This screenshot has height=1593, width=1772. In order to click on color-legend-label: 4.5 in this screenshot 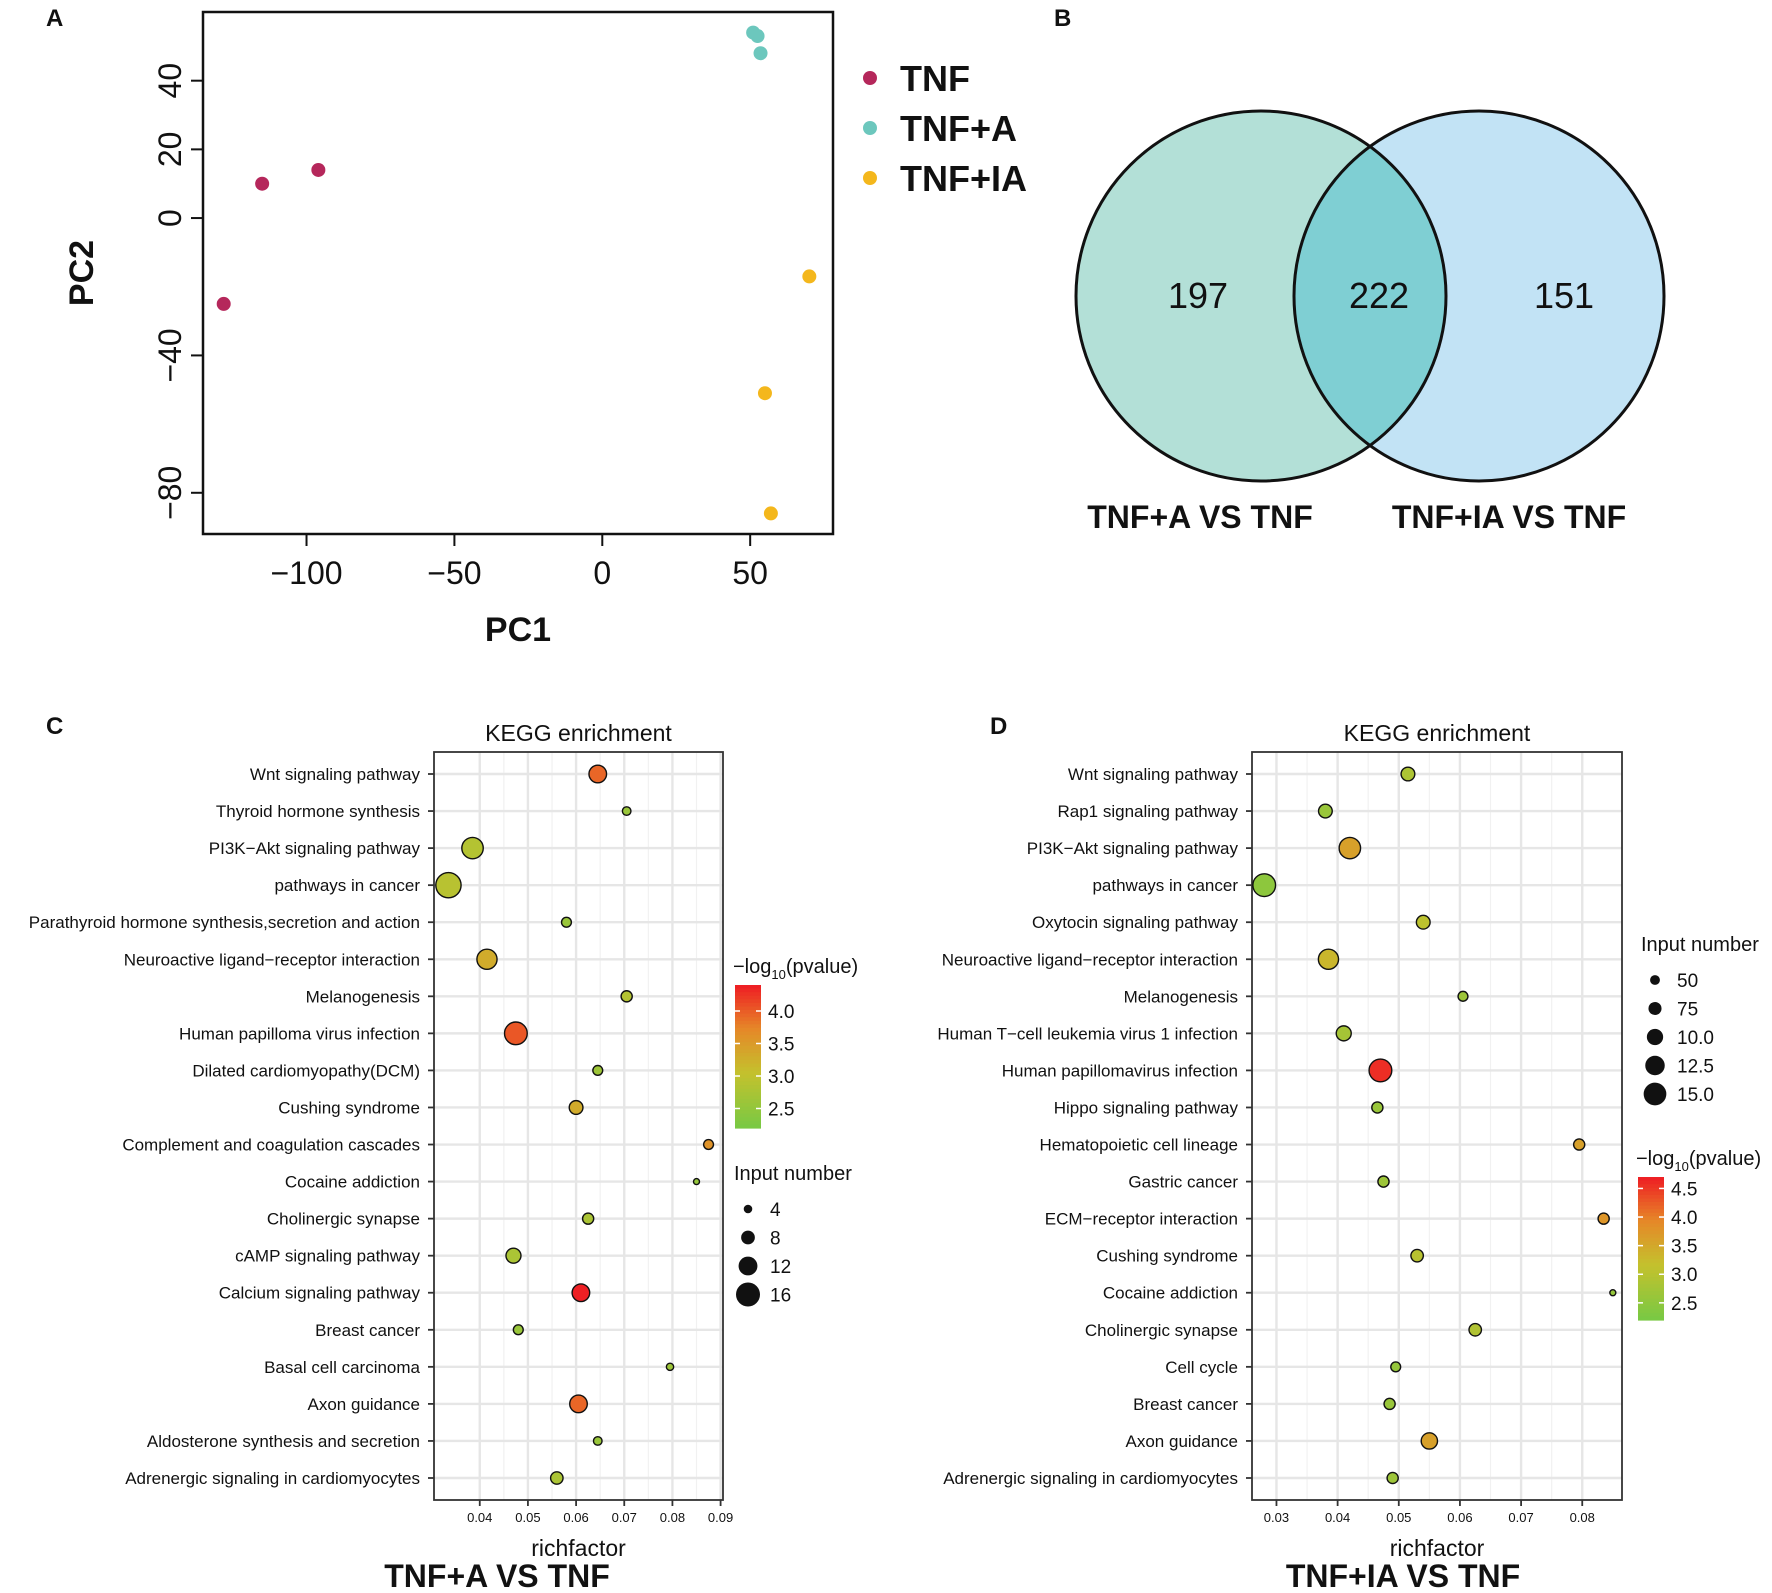, I will do `click(1684, 1189)`.